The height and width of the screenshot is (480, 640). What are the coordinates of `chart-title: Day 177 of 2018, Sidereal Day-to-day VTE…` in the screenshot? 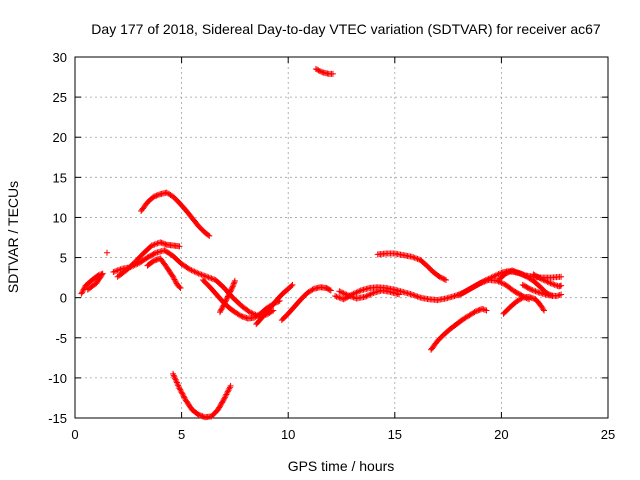 It's located at (346, 29).